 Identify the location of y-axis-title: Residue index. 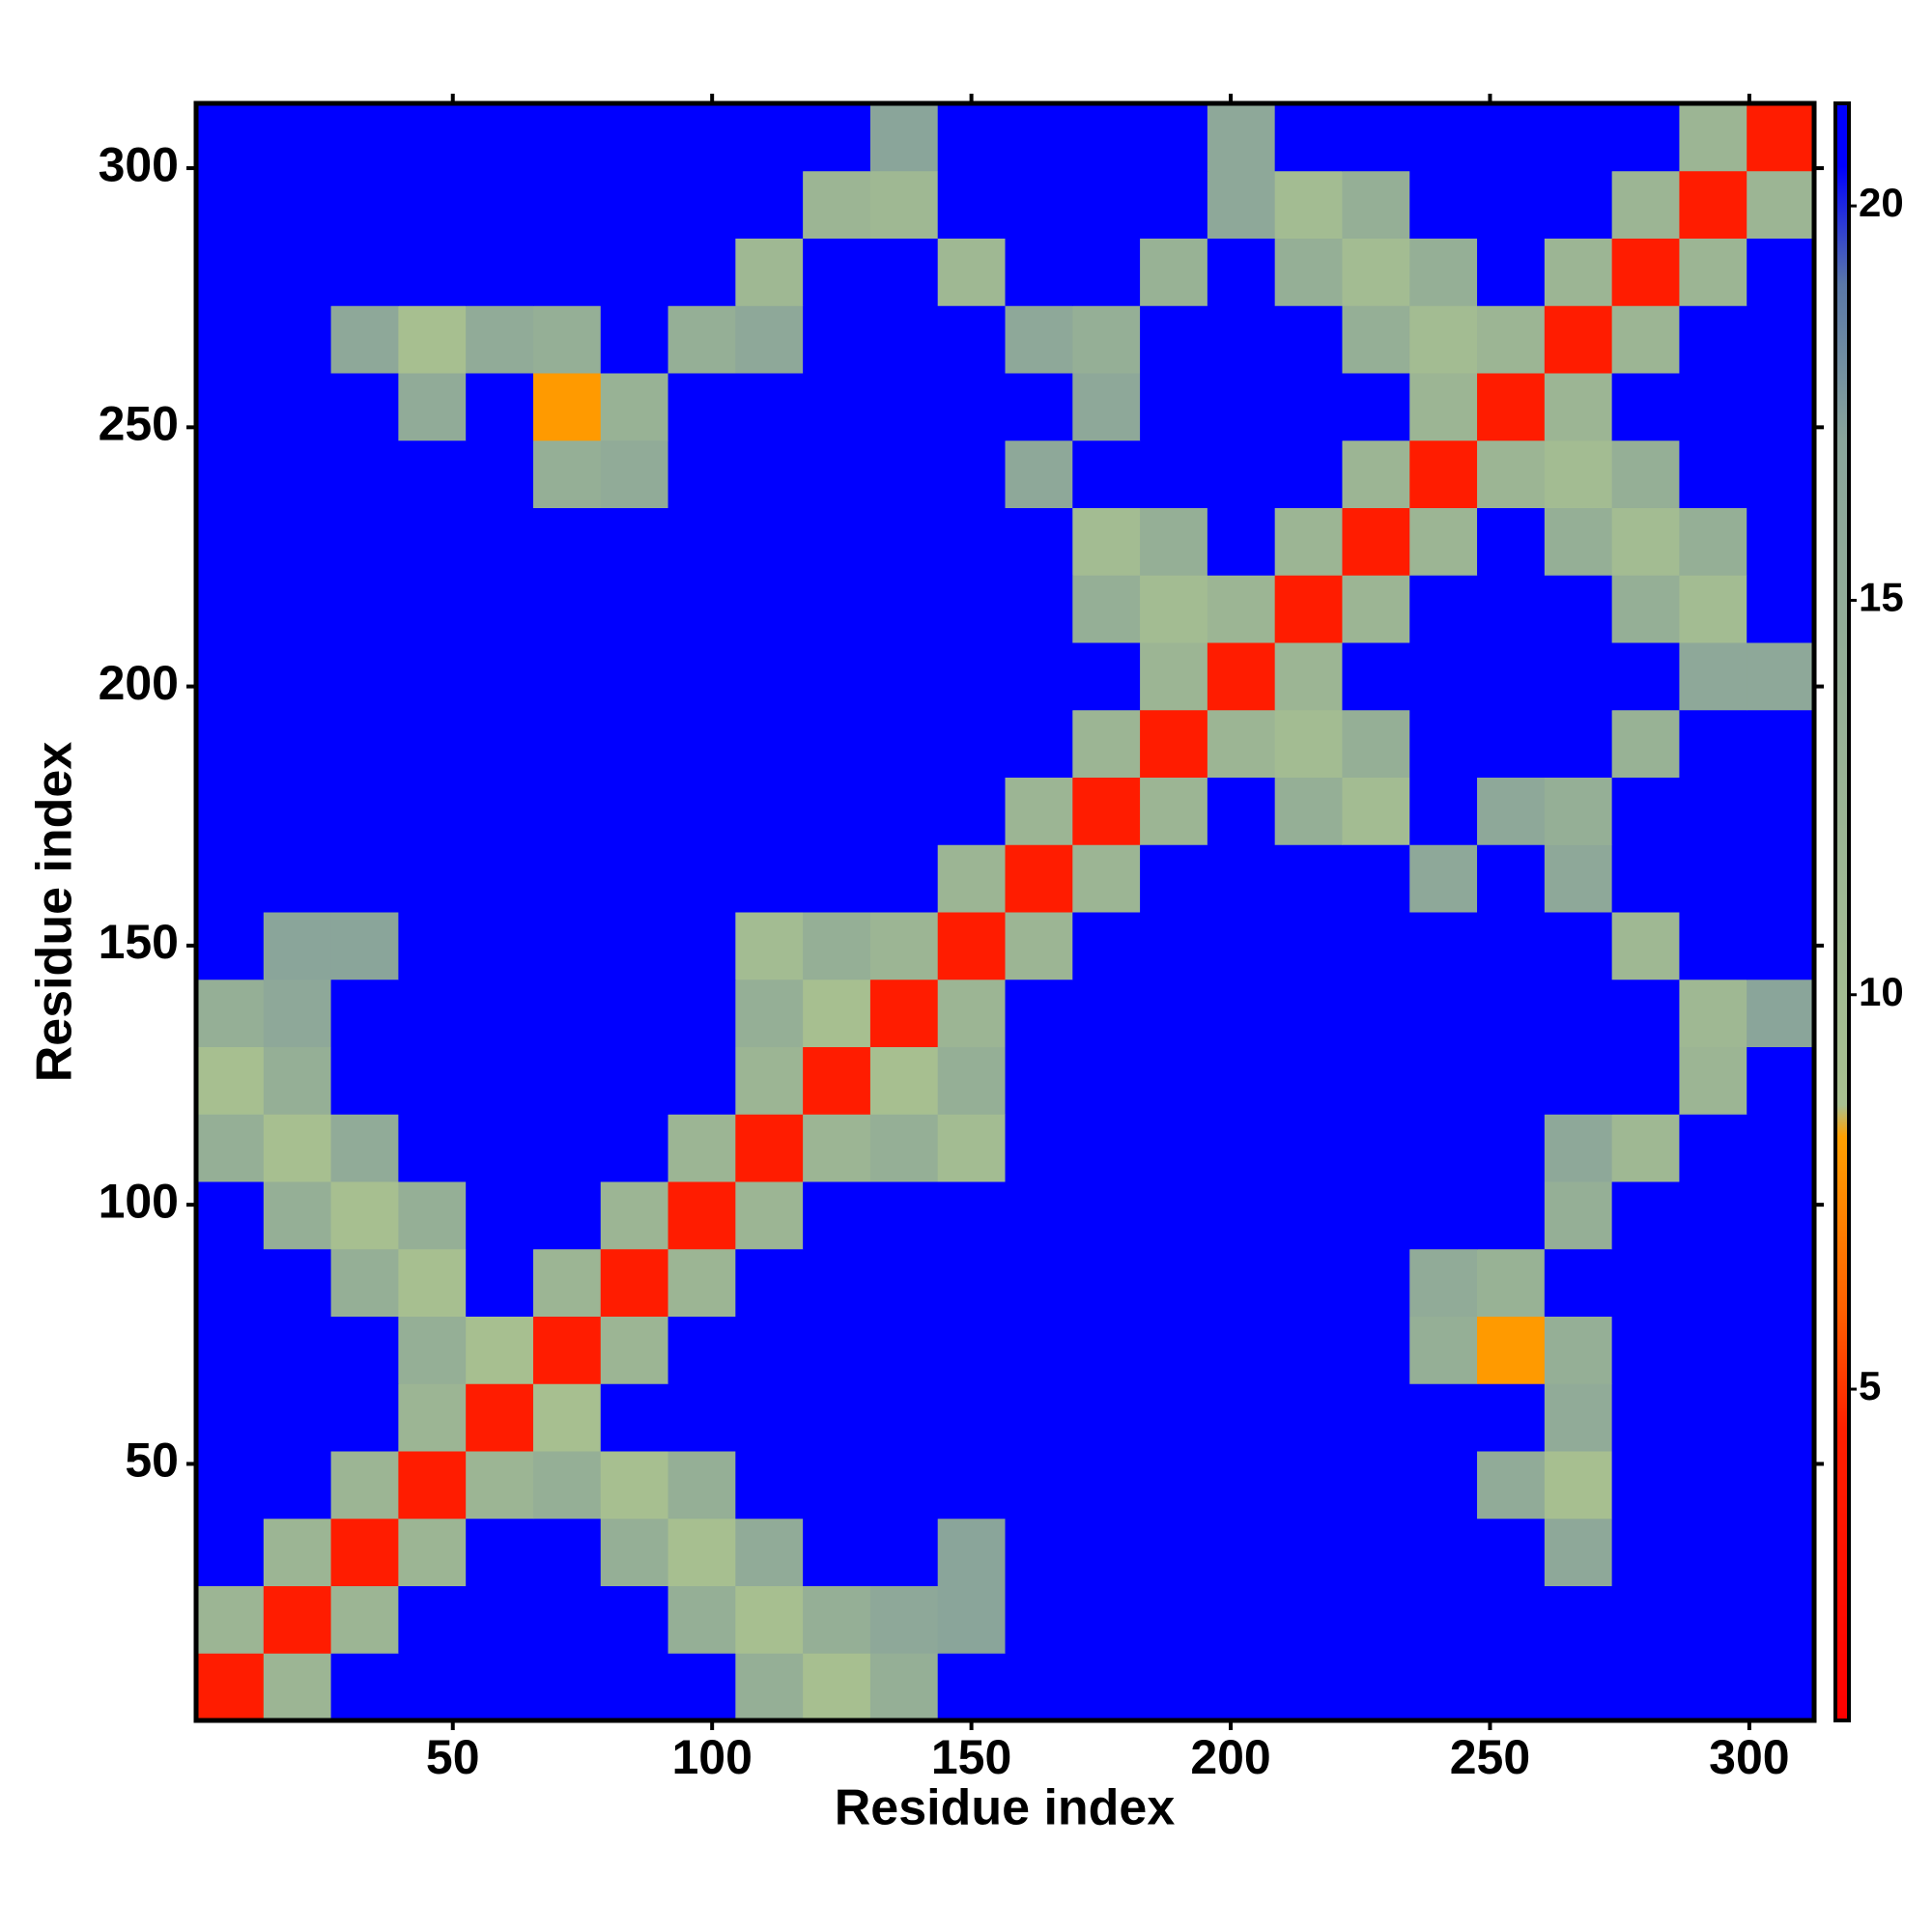
(55, 912).